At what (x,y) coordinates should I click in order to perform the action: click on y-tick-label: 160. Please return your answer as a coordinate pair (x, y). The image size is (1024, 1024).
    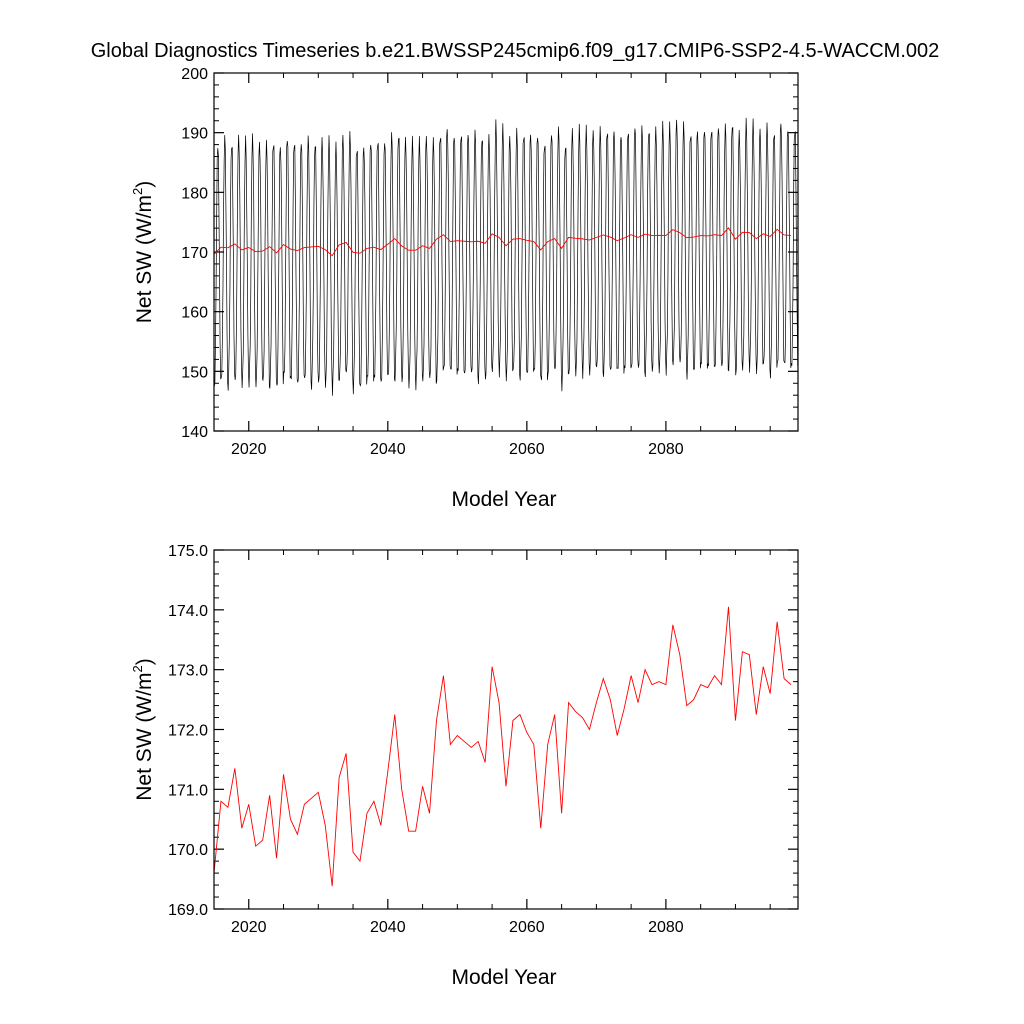
    Looking at the image, I should click on (194, 313).